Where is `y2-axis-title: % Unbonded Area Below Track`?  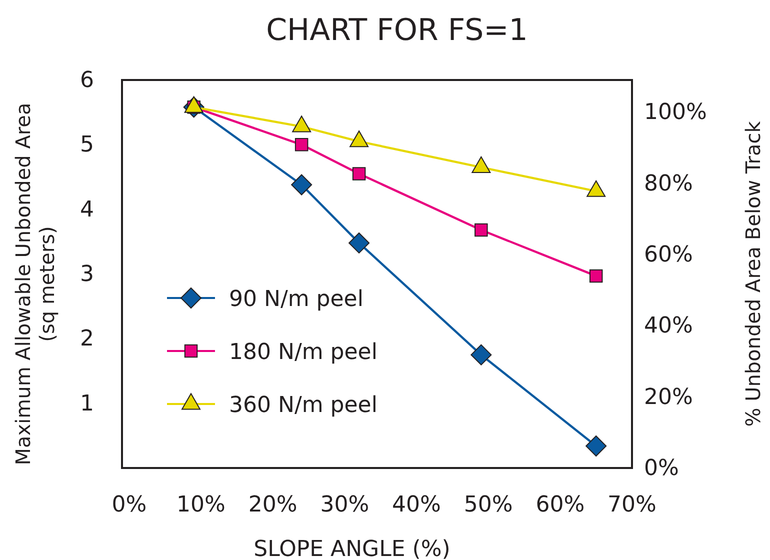 y2-axis-title: % Unbonded Area Below Track is located at coordinates (753, 273).